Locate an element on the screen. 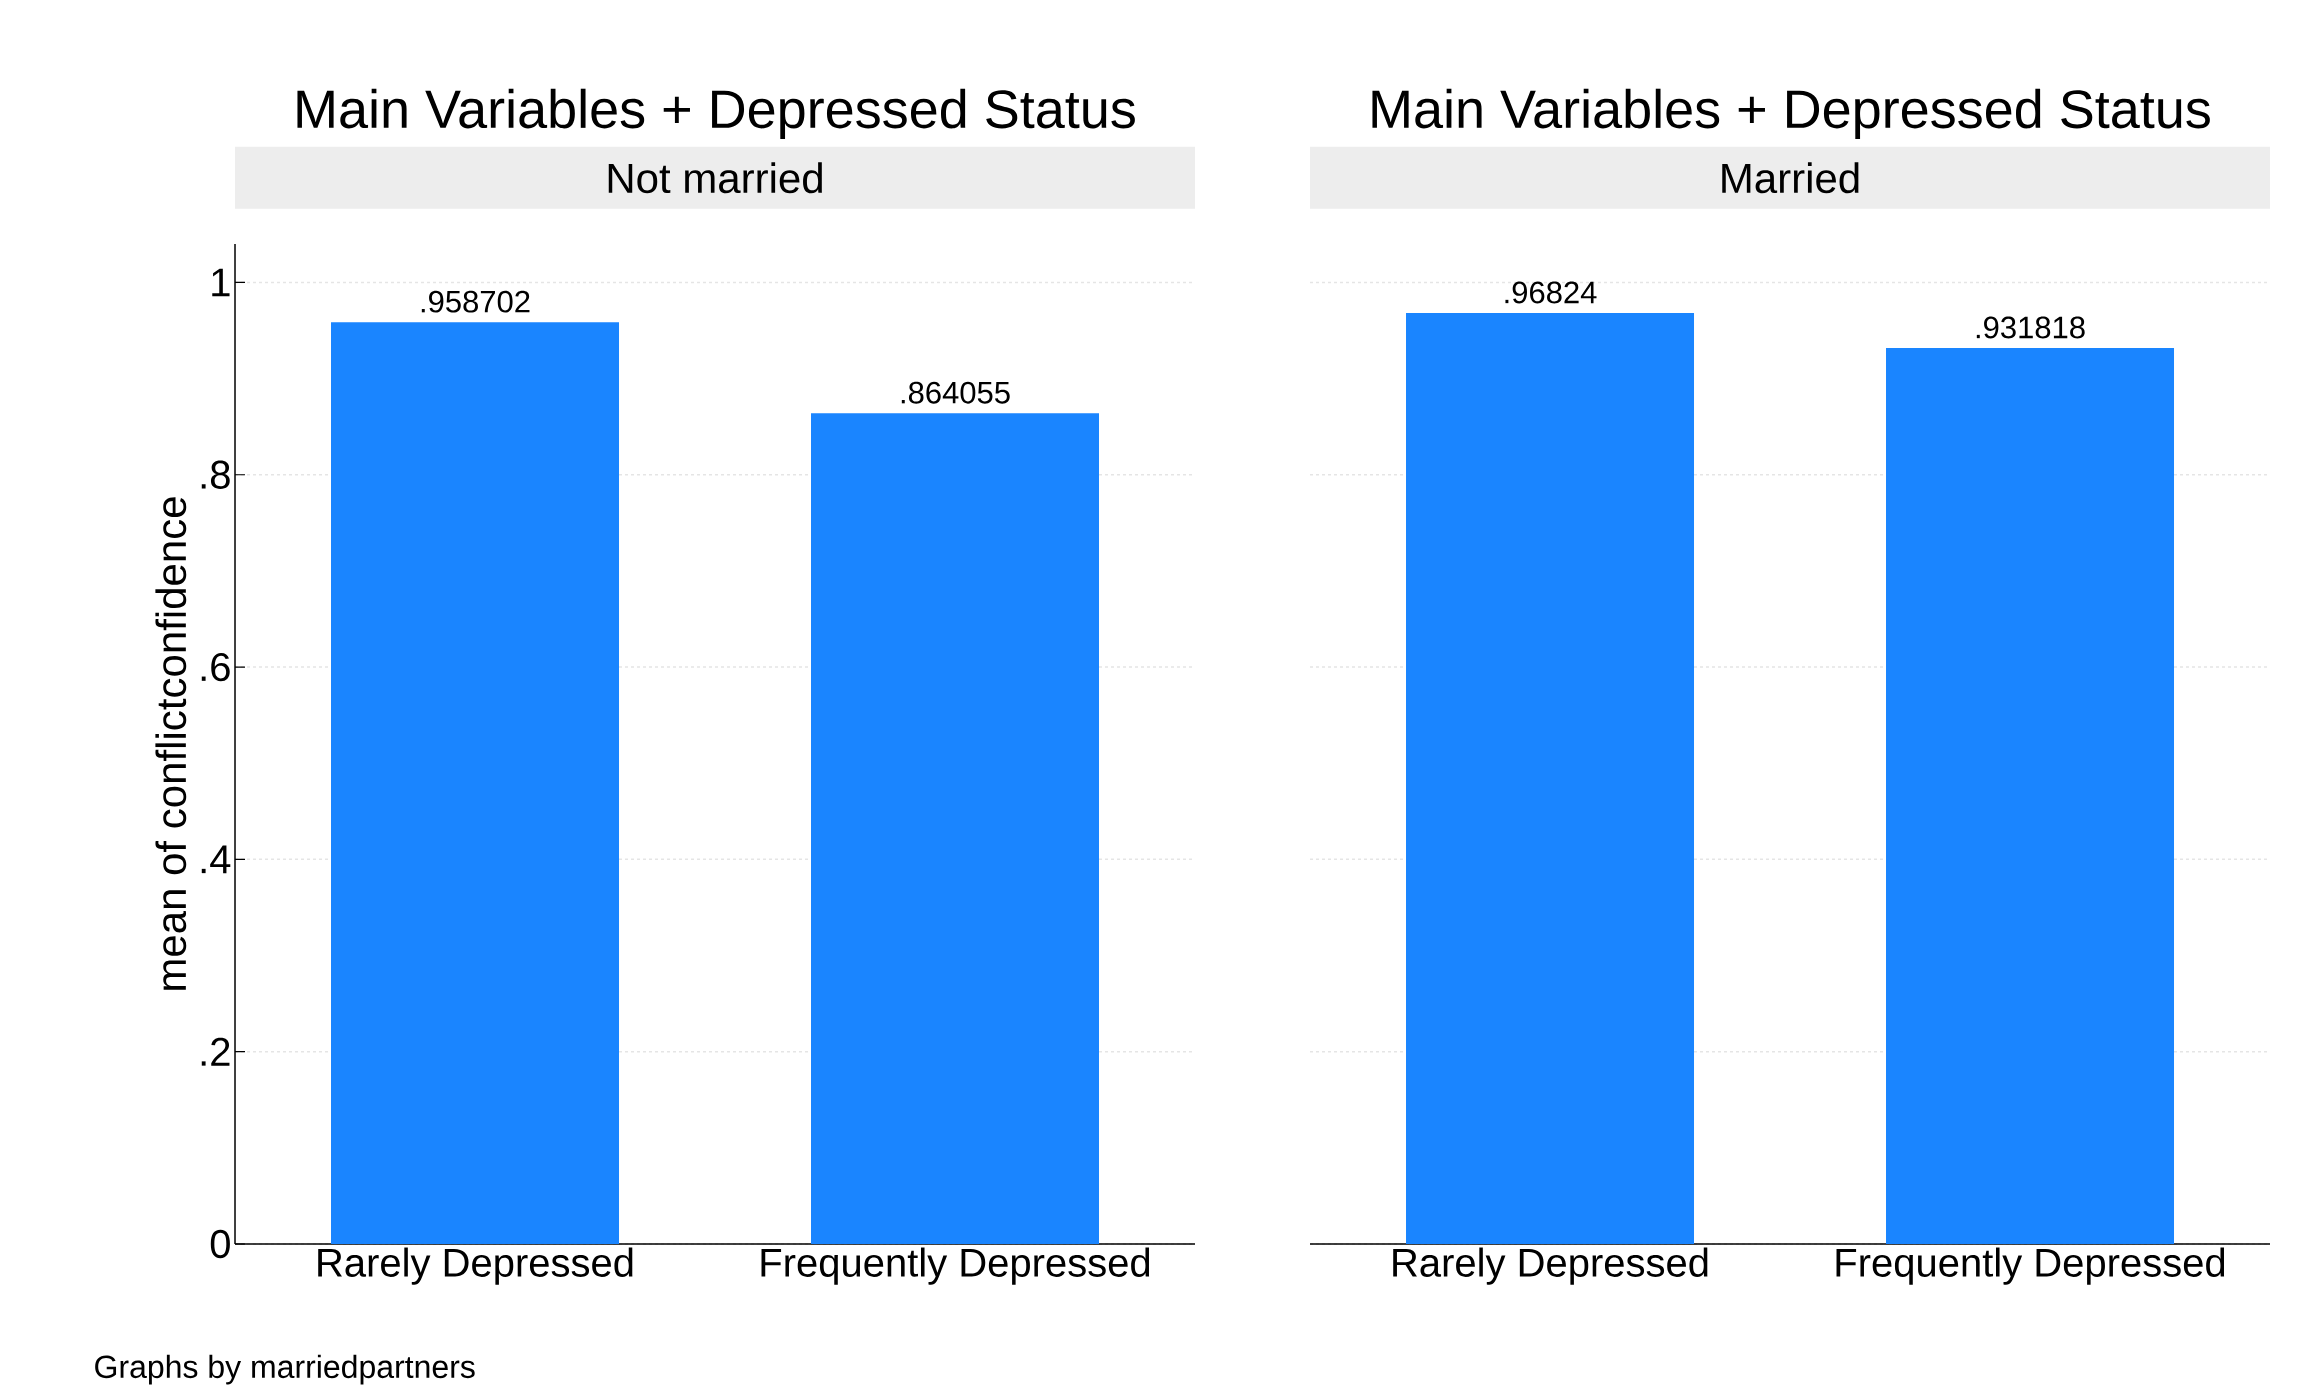 Image resolution: width=2316 pixels, height=1394 pixels. chart-subtitle: Not married is located at coordinates (715, 178).